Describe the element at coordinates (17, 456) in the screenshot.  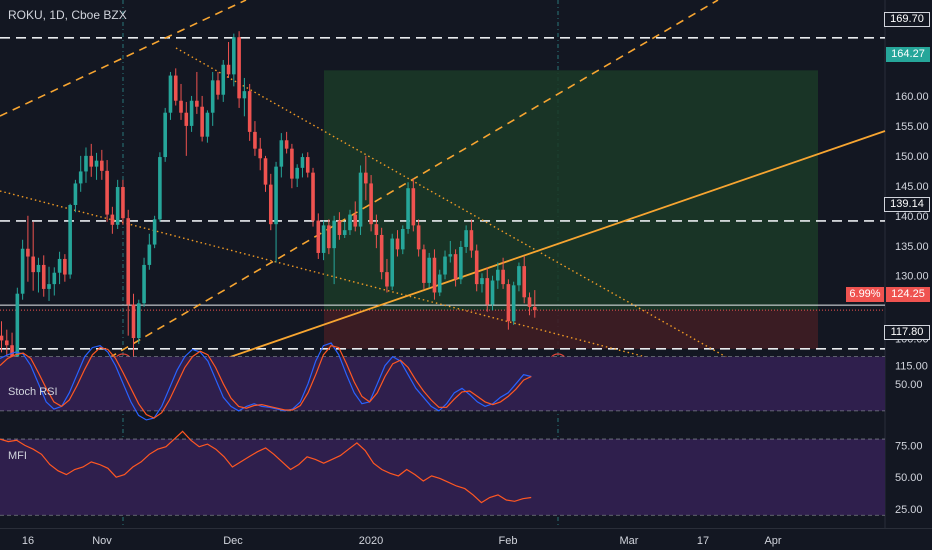
I see `mfi-label: MFI` at that location.